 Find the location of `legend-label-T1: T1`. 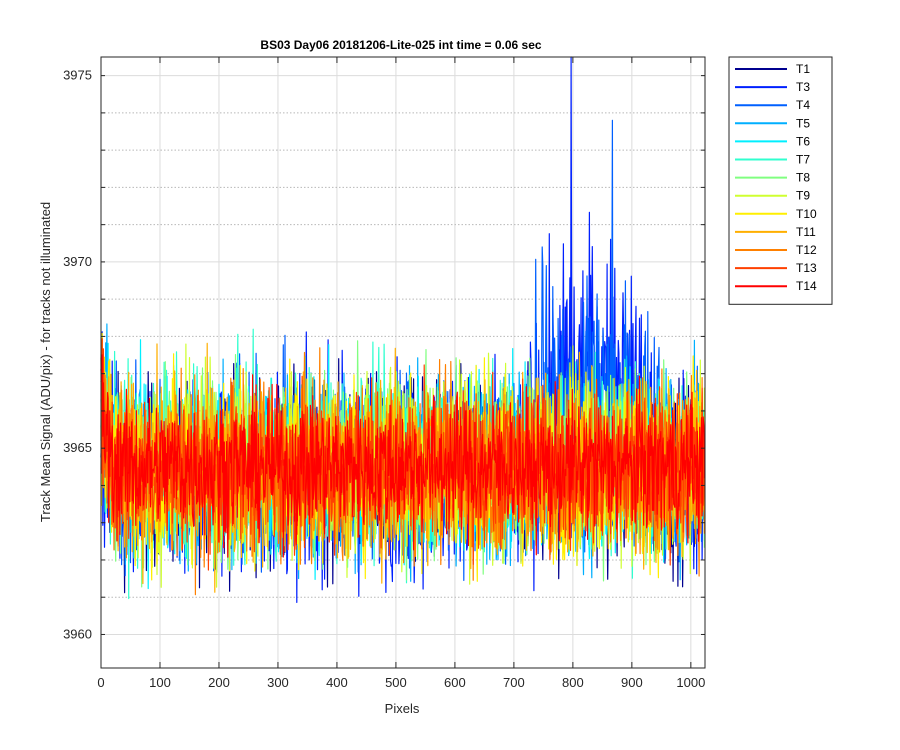

legend-label-T1: T1 is located at coordinates (803, 69).